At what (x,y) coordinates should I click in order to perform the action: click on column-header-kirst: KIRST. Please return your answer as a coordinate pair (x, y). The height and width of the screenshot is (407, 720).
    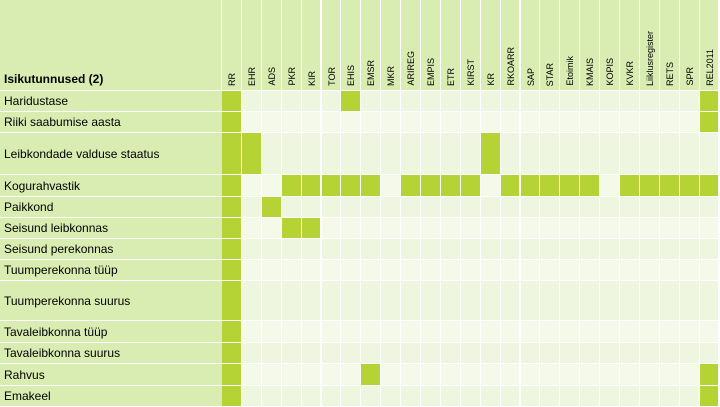
    Looking at the image, I should click on (470, 45).